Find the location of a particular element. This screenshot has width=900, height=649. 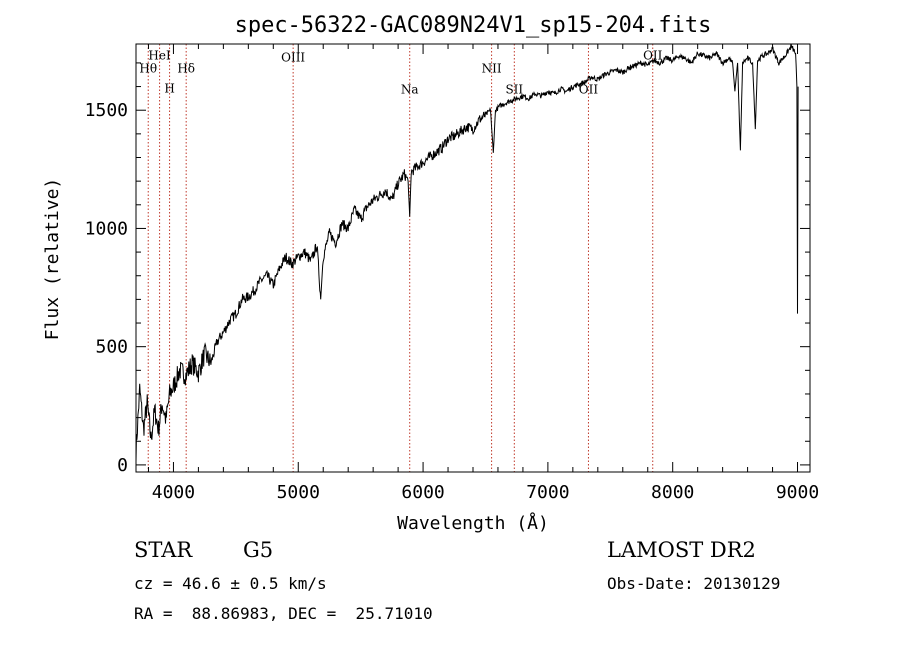

chart-title: spec-56322-GAC089N24V1_sp15-204.fits is located at coordinates (473, 25).